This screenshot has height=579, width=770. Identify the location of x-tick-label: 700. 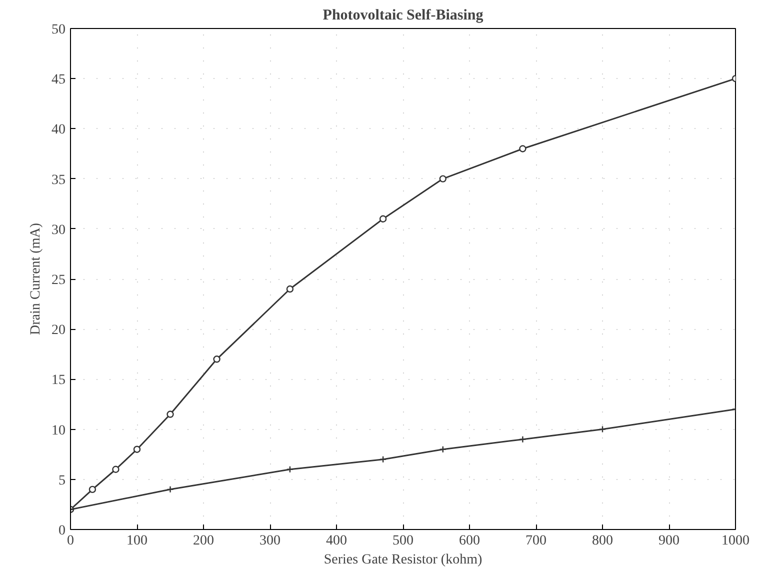
(536, 541).